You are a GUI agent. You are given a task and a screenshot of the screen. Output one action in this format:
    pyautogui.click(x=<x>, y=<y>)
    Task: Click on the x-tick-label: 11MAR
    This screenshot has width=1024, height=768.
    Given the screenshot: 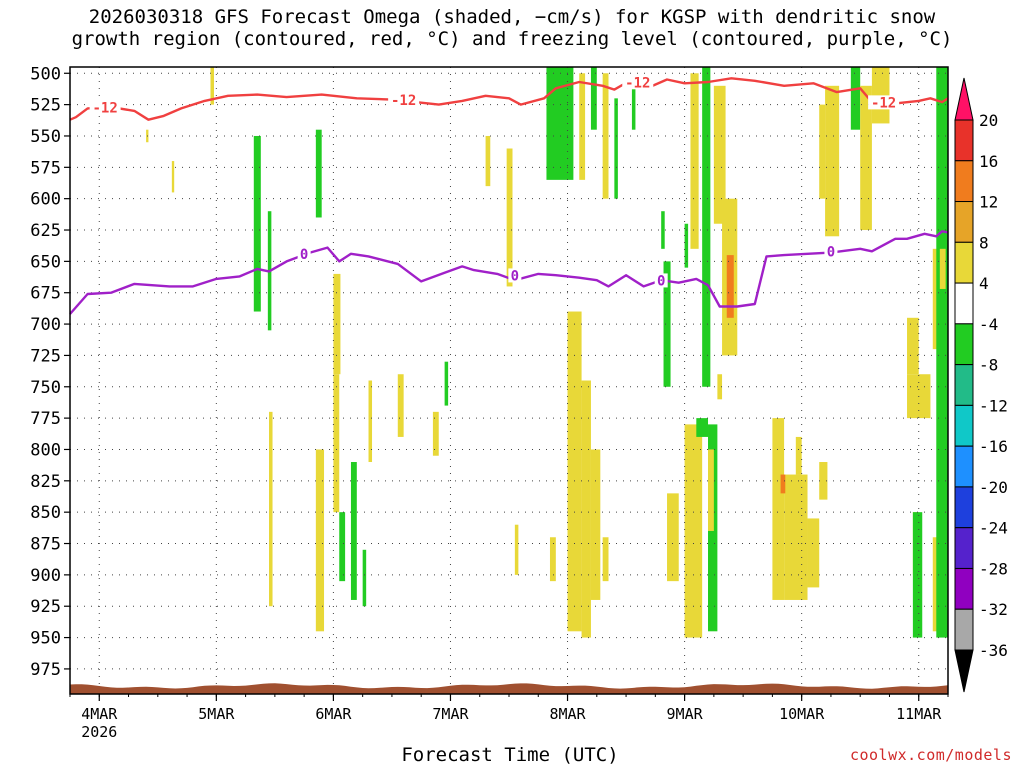 What is the action you would take?
    pyautogui.click(x=919, y=714)
    